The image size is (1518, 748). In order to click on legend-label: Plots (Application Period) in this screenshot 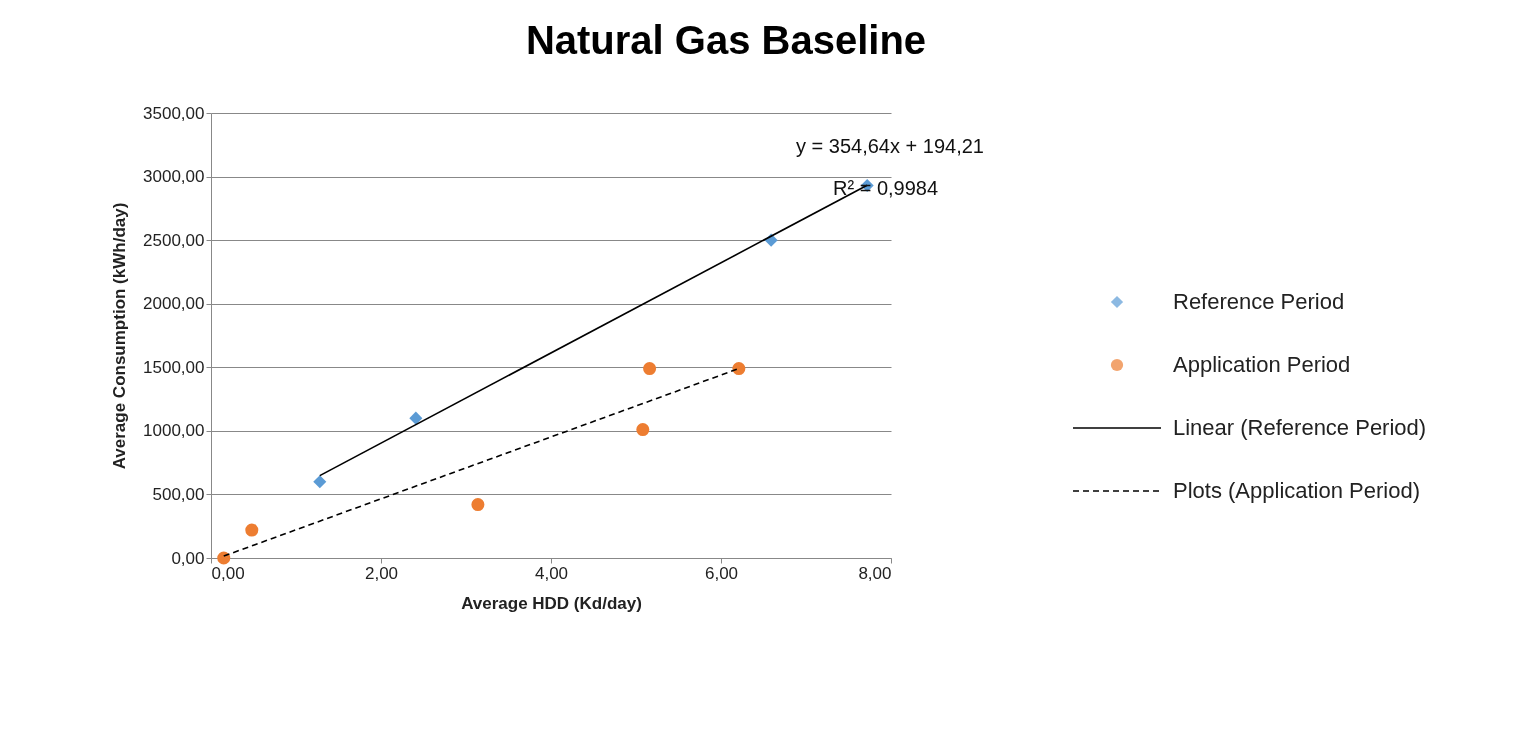, I will do `click(1297, 490)`.